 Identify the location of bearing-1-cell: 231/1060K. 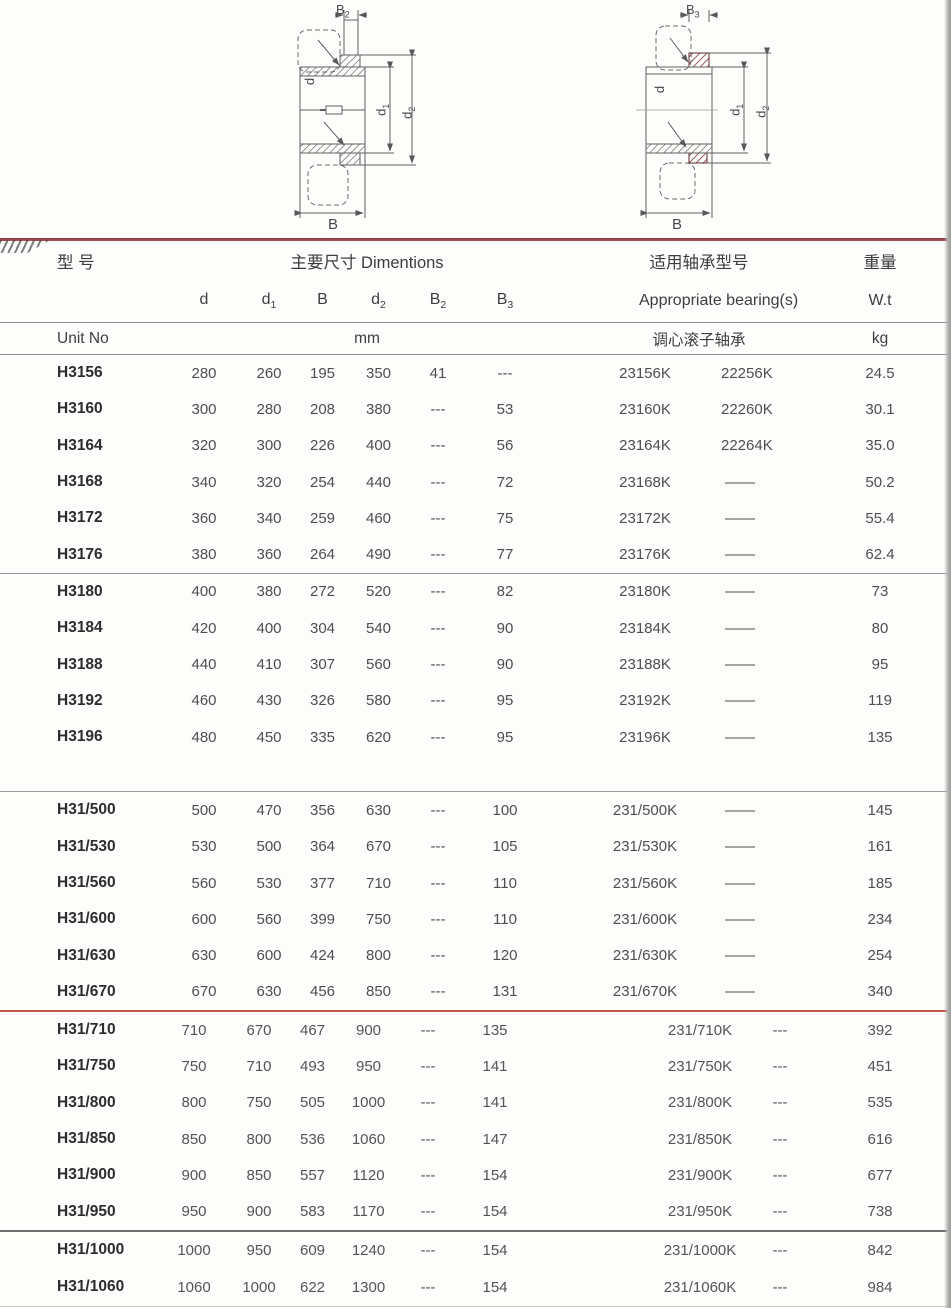
(700, 1287).